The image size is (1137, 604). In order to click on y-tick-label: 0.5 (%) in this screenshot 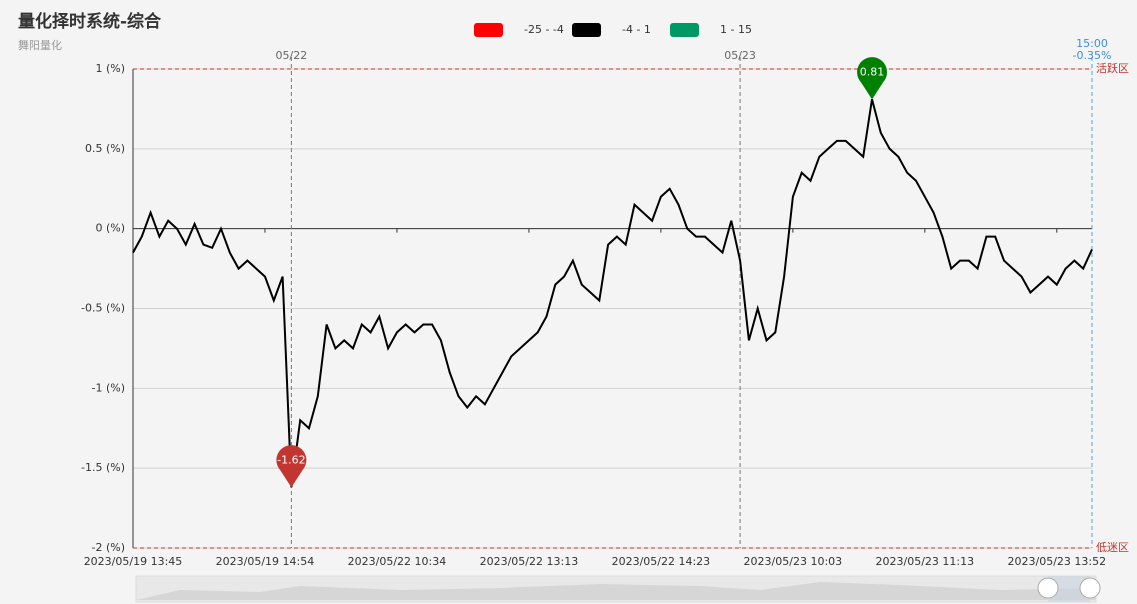, I will do `click(105, 148)`.